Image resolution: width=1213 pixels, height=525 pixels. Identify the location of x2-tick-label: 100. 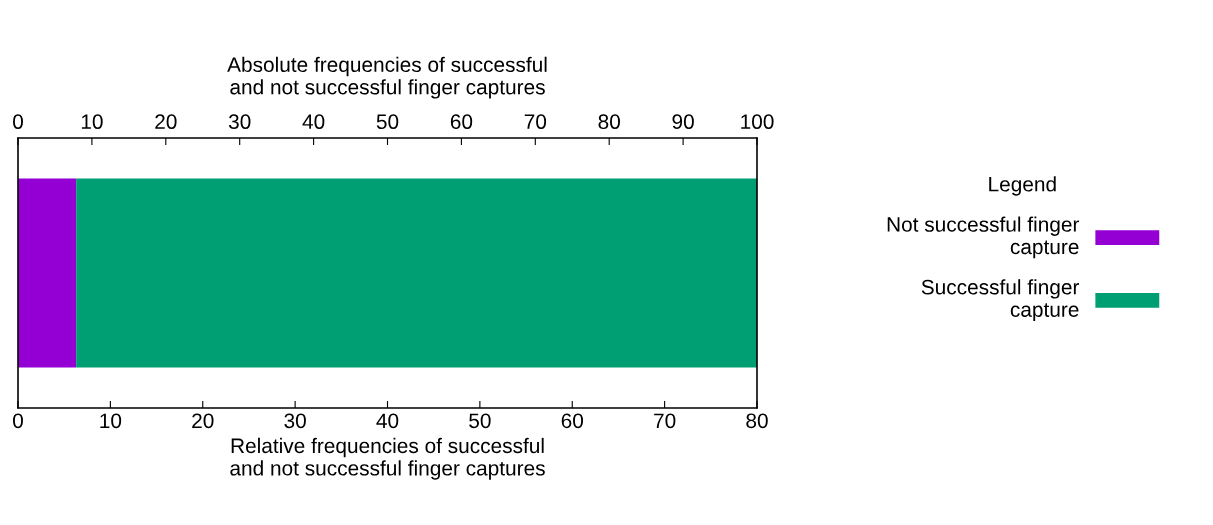
(757, 122).